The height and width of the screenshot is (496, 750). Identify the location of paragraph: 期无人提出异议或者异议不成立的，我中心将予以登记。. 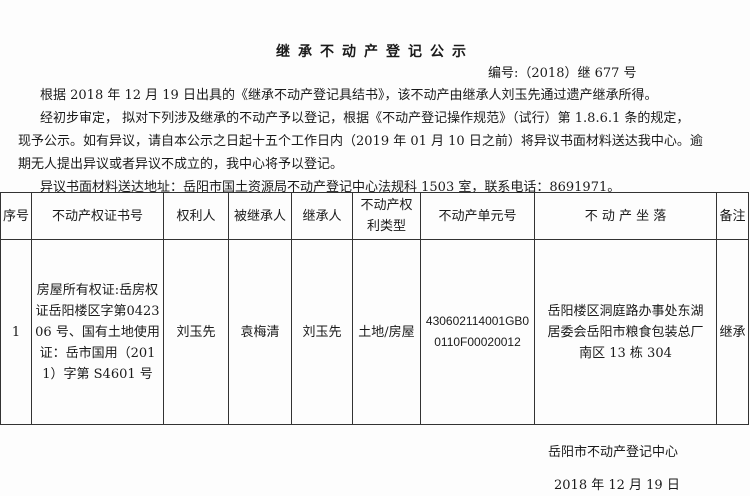
(181, 164).